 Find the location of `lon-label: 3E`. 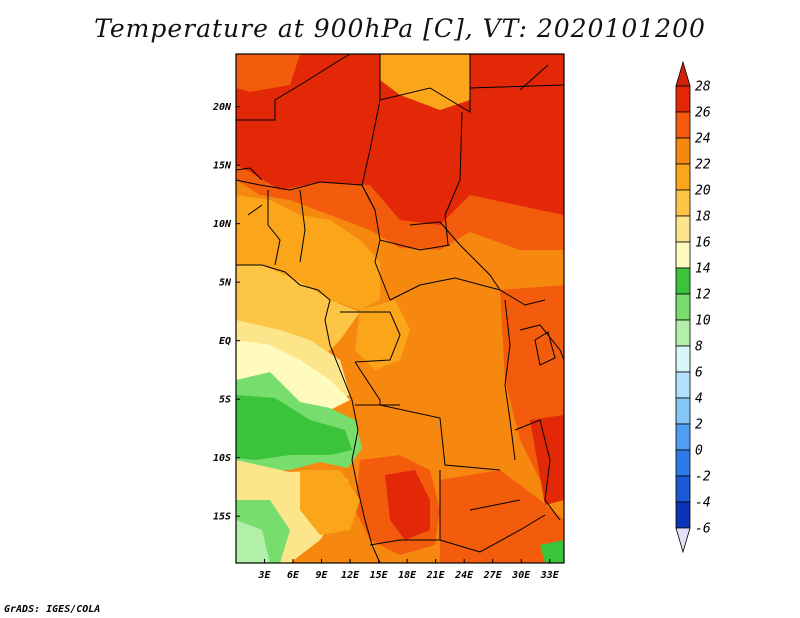

lon-label: 3E is located at coordinates (264, 575).